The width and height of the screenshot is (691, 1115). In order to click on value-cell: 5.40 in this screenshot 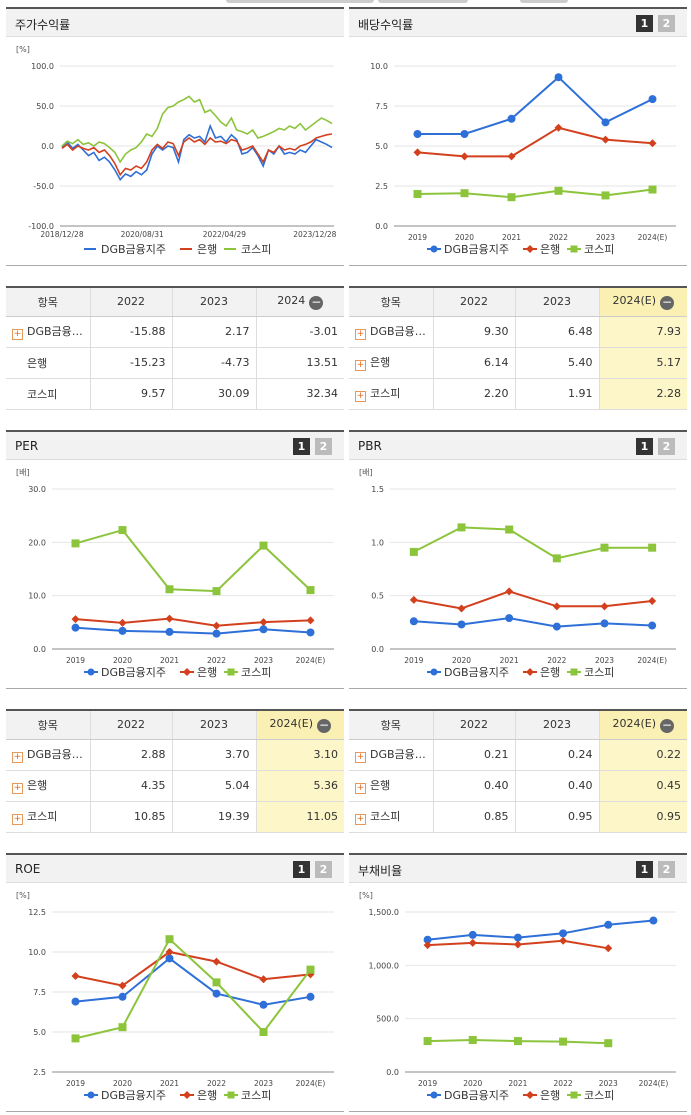, I will do `click(556, 363)`.